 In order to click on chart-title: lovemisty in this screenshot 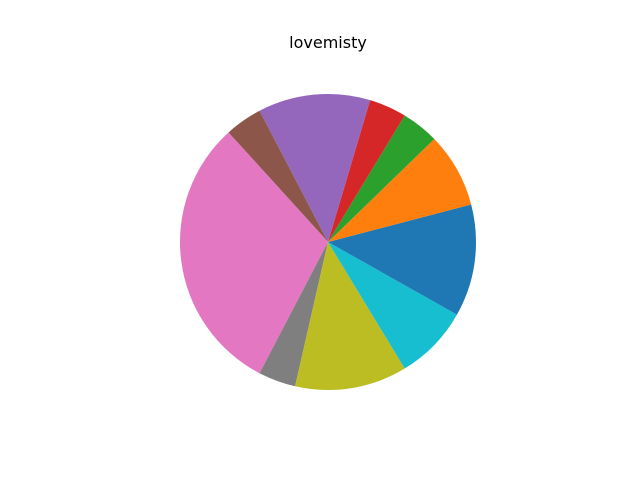, I will do `click(328, 42)`.